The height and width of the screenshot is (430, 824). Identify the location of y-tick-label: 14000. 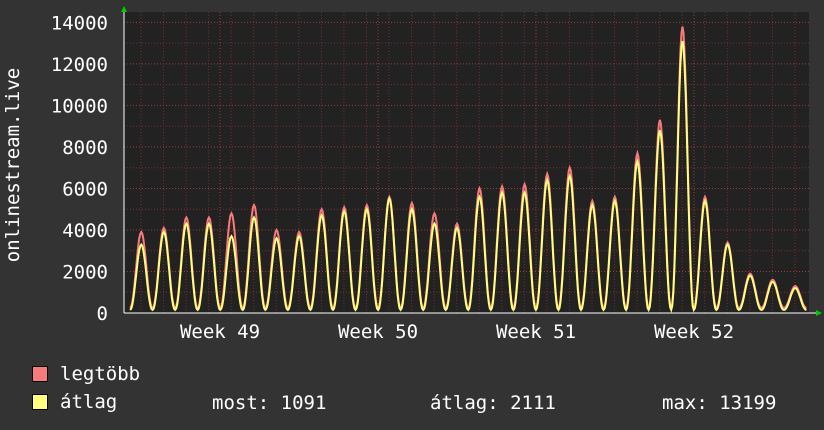
(79, 23).